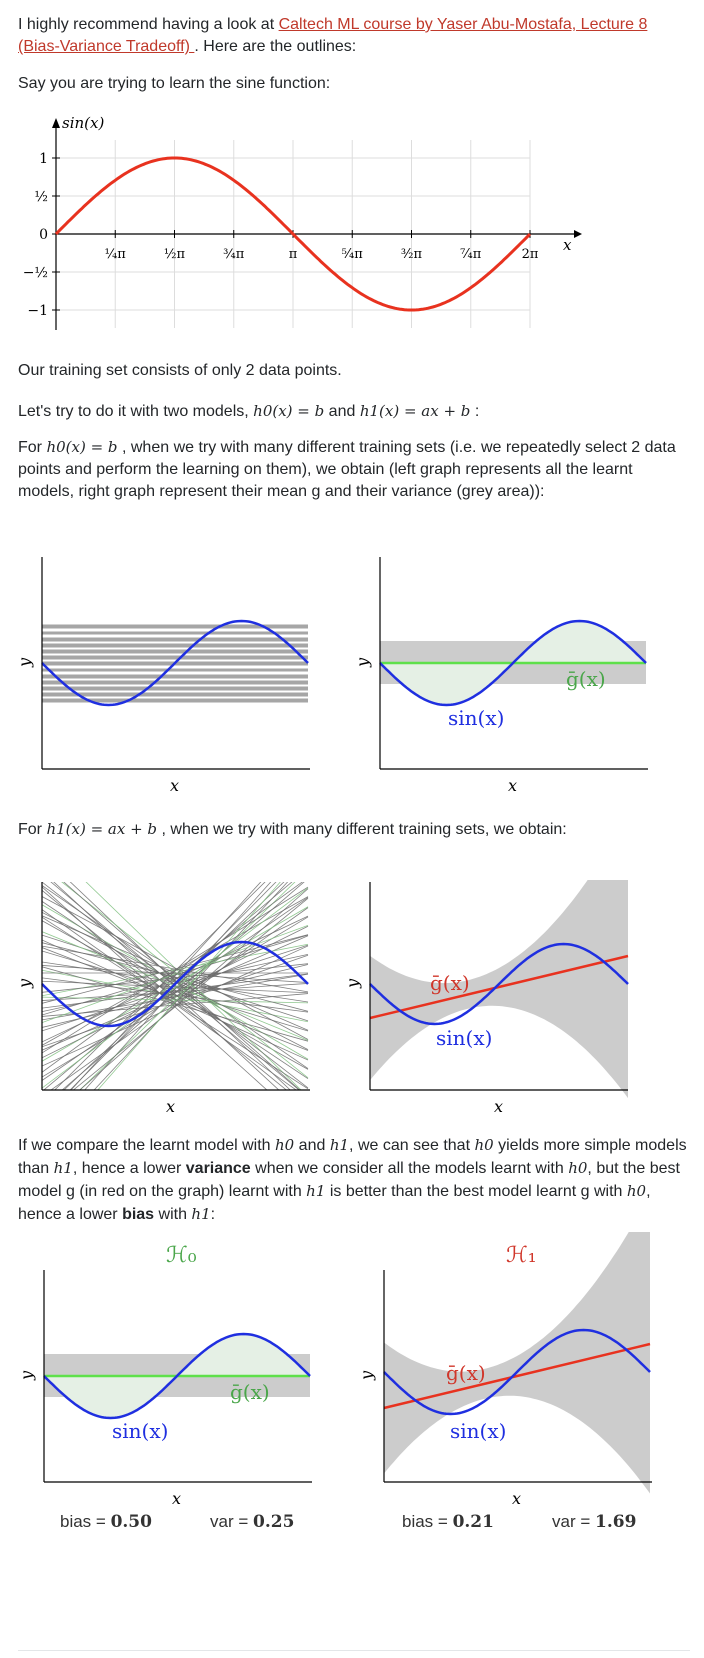 Image resolution: width=704 pixels, height=1658 pixels. What do you see at coordinates (517, 1372) in the screenshot?
I see `h1-final-sin-curve` at bounding box center [517, 1372].